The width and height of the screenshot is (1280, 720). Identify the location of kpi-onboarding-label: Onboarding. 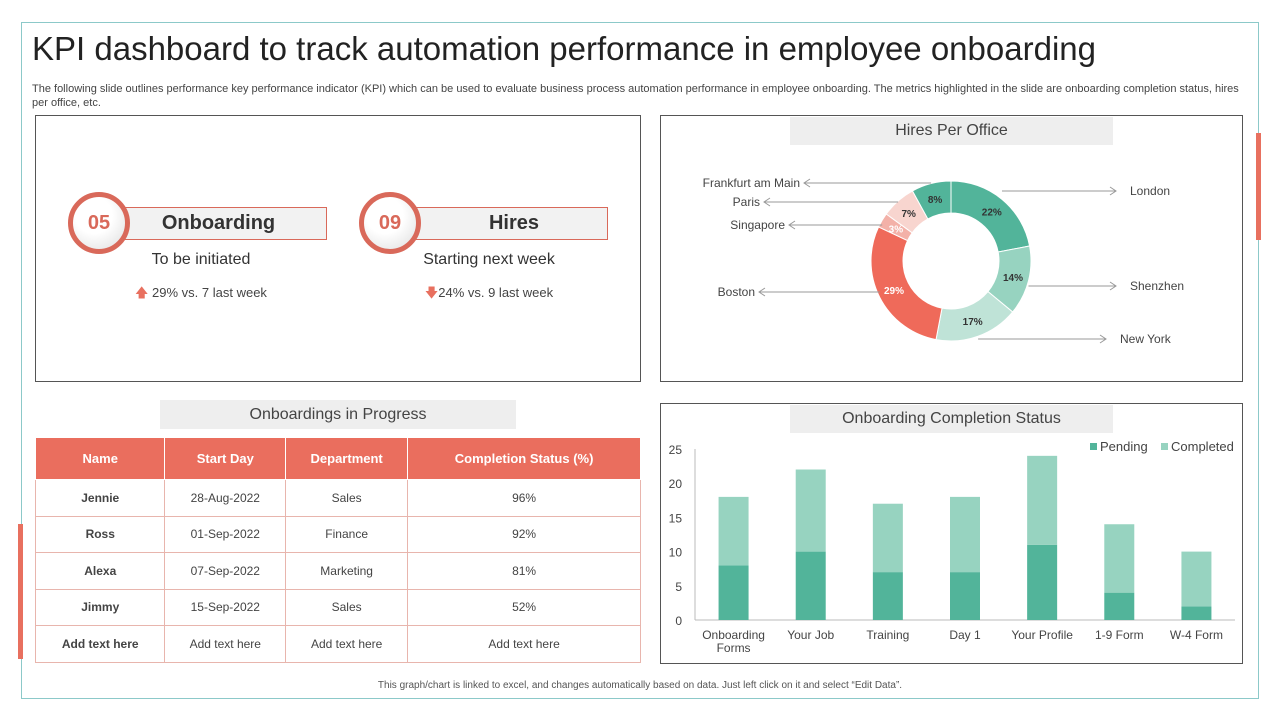
(218, 223).